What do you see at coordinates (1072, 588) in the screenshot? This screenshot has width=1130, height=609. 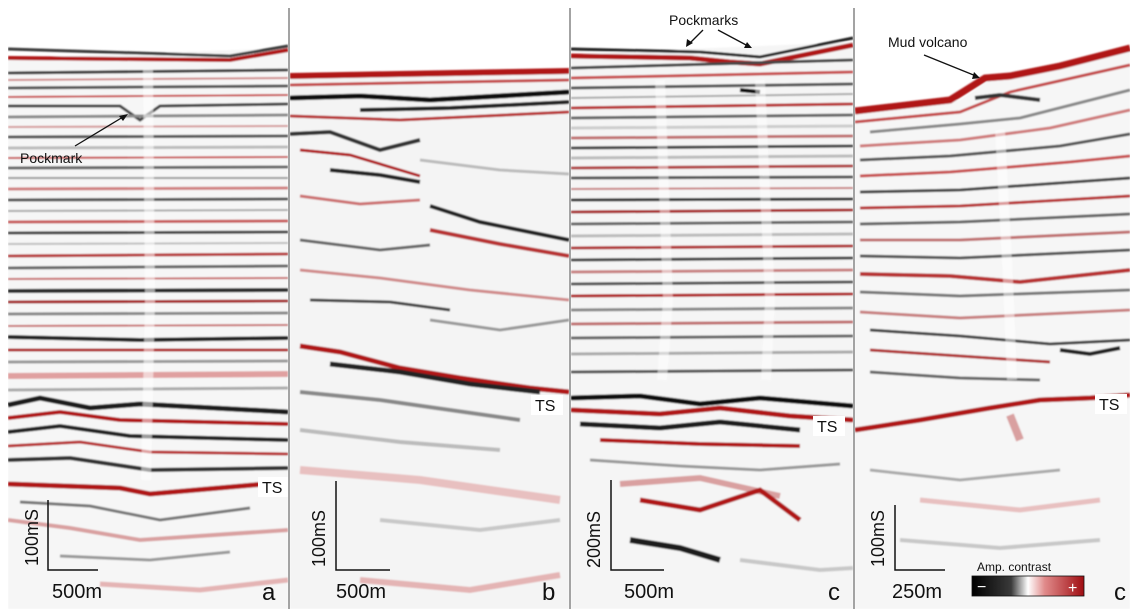 I see `legend-positive-label: +` at bounding box center [1072, 588].